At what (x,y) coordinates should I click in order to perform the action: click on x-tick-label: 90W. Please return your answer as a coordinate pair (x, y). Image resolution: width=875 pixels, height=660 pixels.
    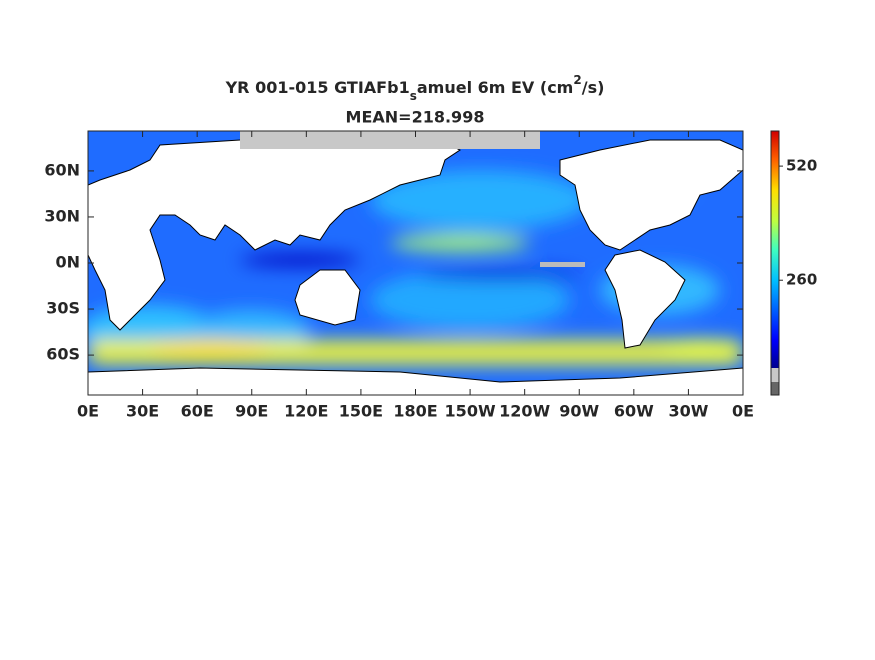
    Looking at the image, I should click on (579, 411).